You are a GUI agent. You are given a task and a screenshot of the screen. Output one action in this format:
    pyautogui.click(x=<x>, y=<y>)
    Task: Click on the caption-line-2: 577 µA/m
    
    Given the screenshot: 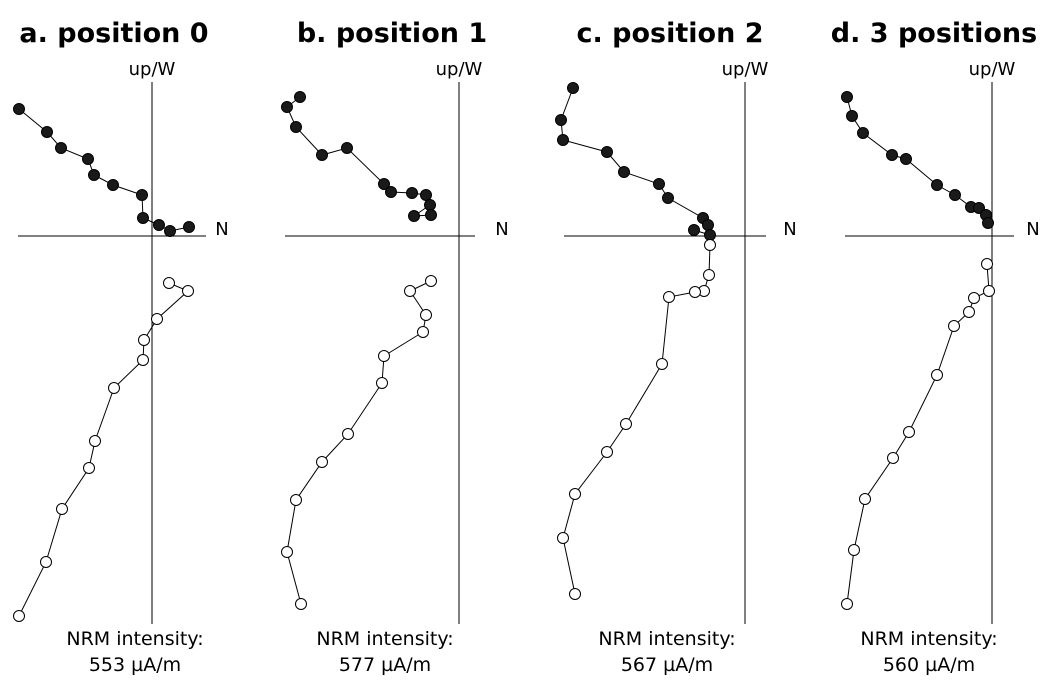 What is the action you would take?
    pyautogui.click(x=385, y=665)
    